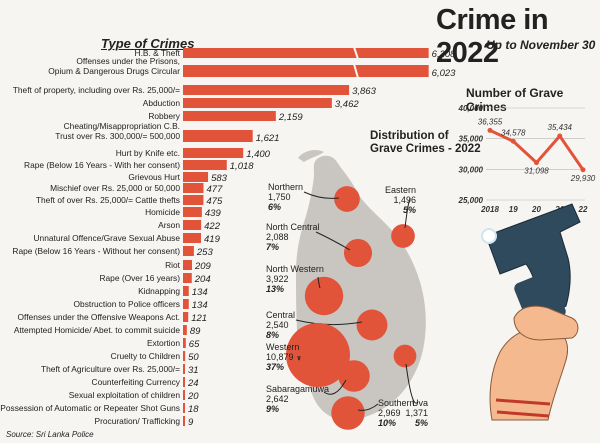 This screenshot has height=443, width=600. Describe the element at coordinates (471, 169) in the screenshot. I see `y-tick-label: 30,000` at that location.